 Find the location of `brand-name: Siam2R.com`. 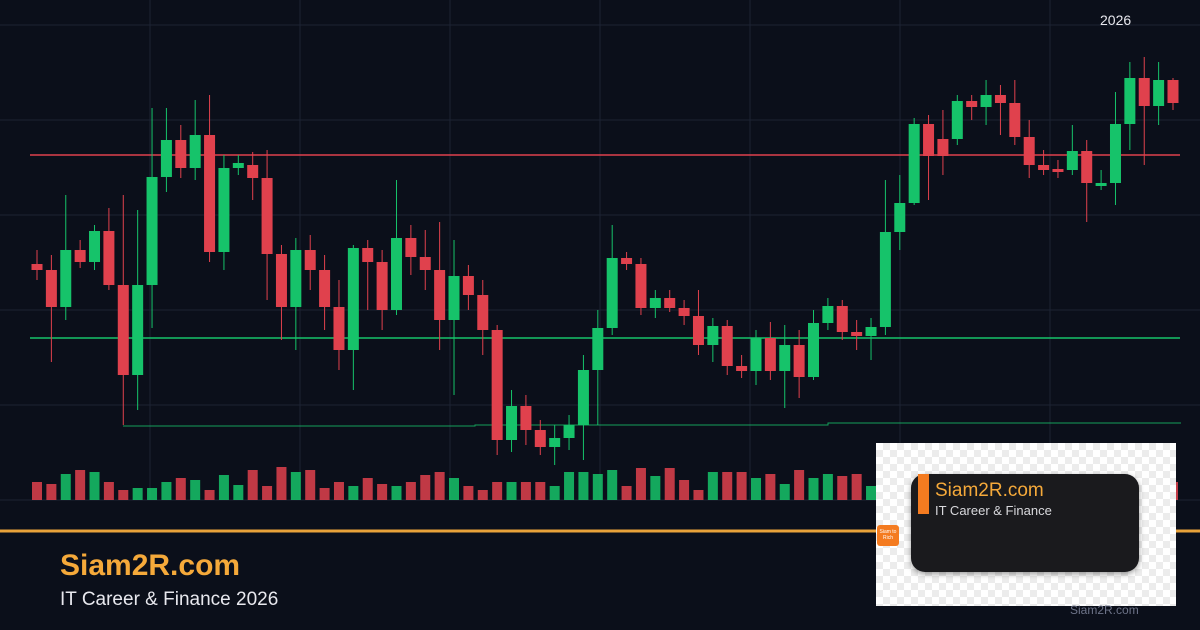

brand-name: Siam2R.com is located at coordinates (150, 565).